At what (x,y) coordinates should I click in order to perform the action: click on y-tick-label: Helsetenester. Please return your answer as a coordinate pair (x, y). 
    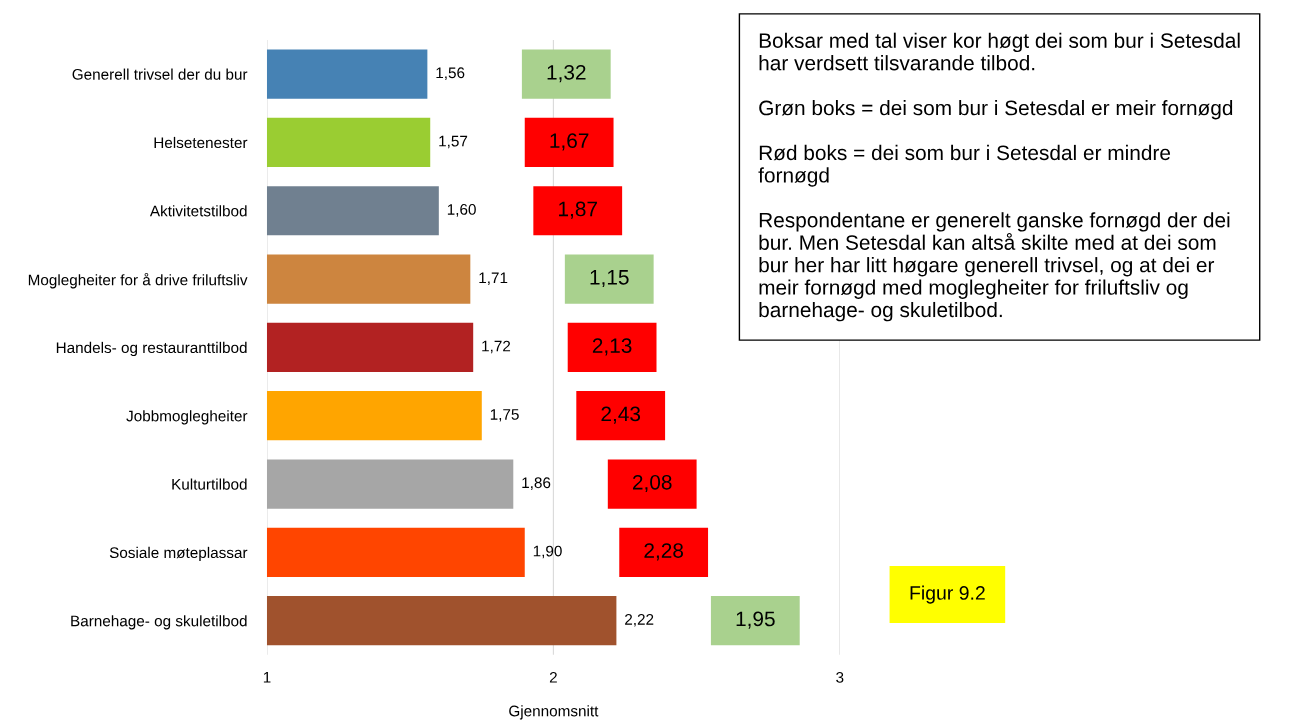
    Looking at the image, I should click on (201, 142).